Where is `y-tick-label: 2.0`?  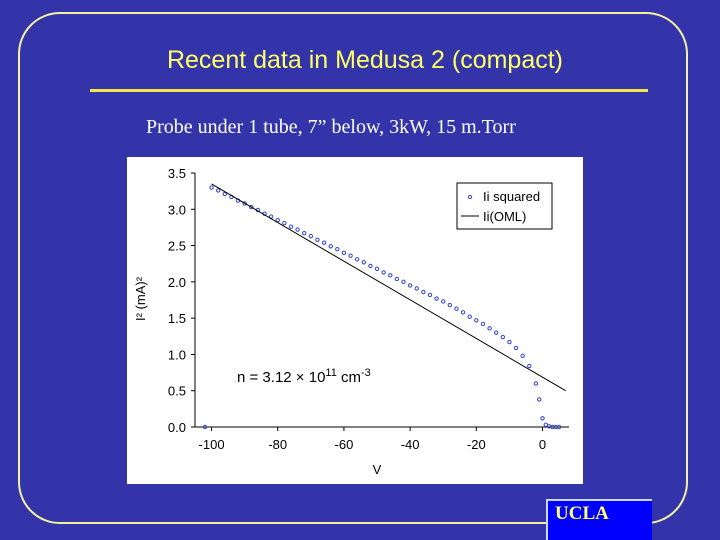 y-tick-label: 2.0 is located at coordinates (177, 282).